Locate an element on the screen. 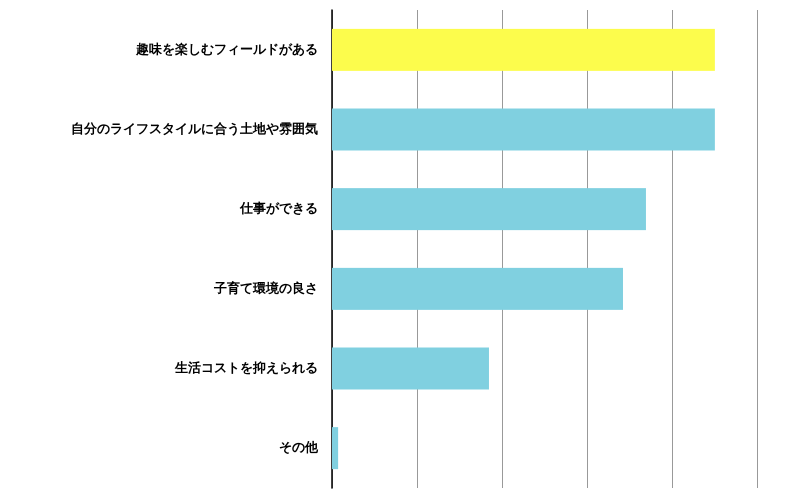  y-tick-label: 趣味を楽しむフィールドがある is located at coordinates (226, 50).